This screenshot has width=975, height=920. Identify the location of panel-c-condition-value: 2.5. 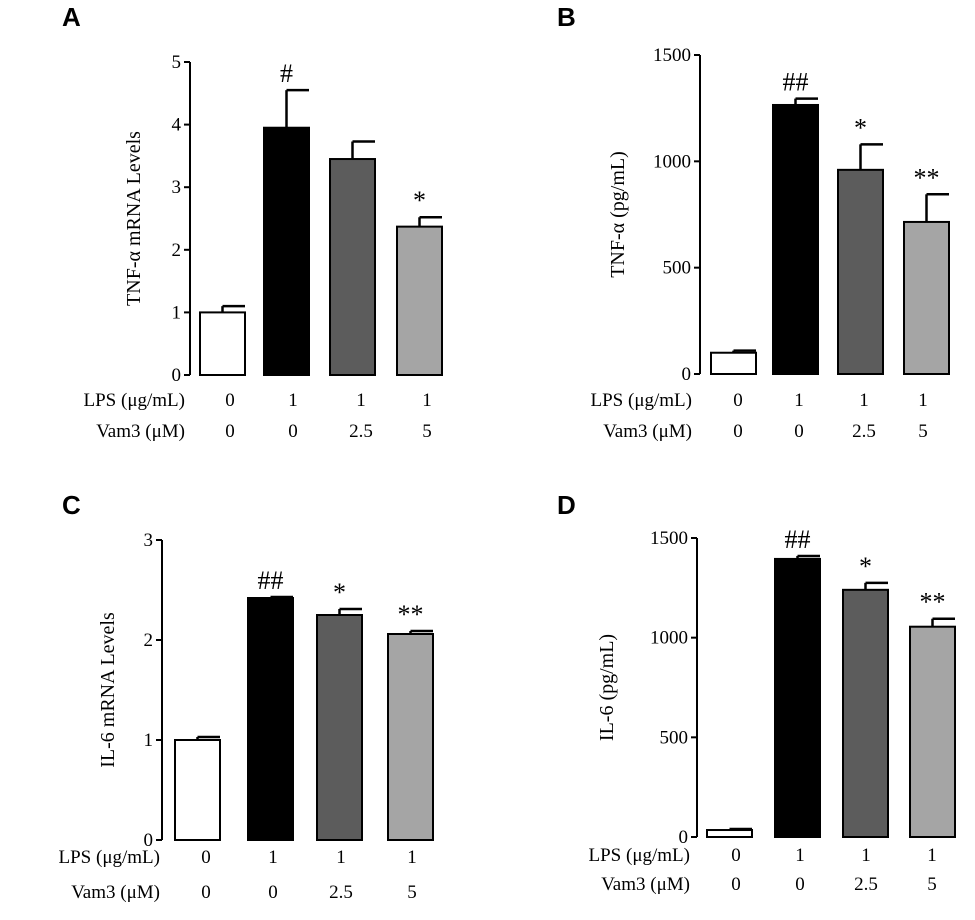
(341, 892).